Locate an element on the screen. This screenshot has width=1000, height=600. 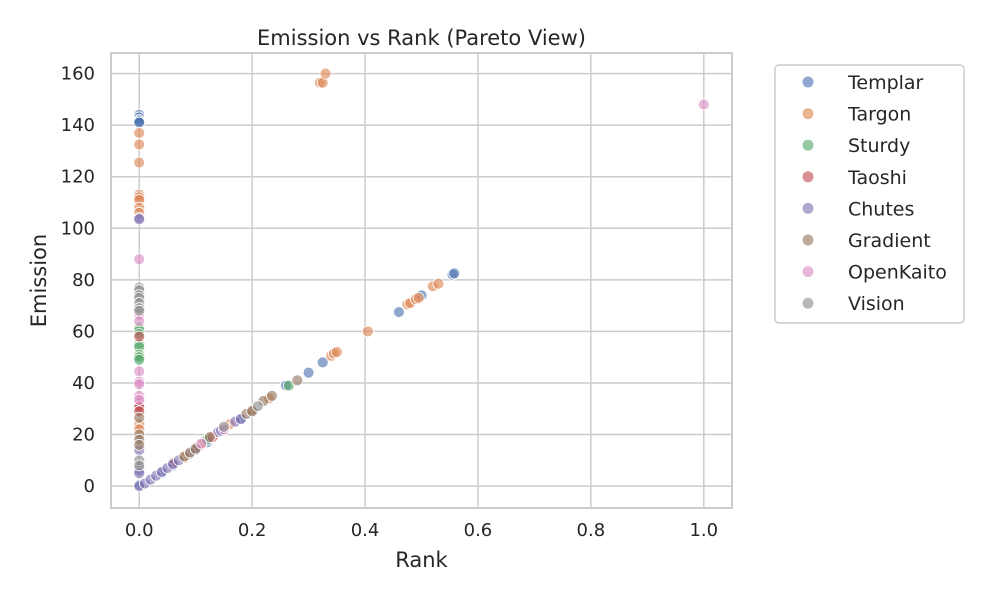
legend-item-taoshi: Taoshi is located at coordinates (854, 178).